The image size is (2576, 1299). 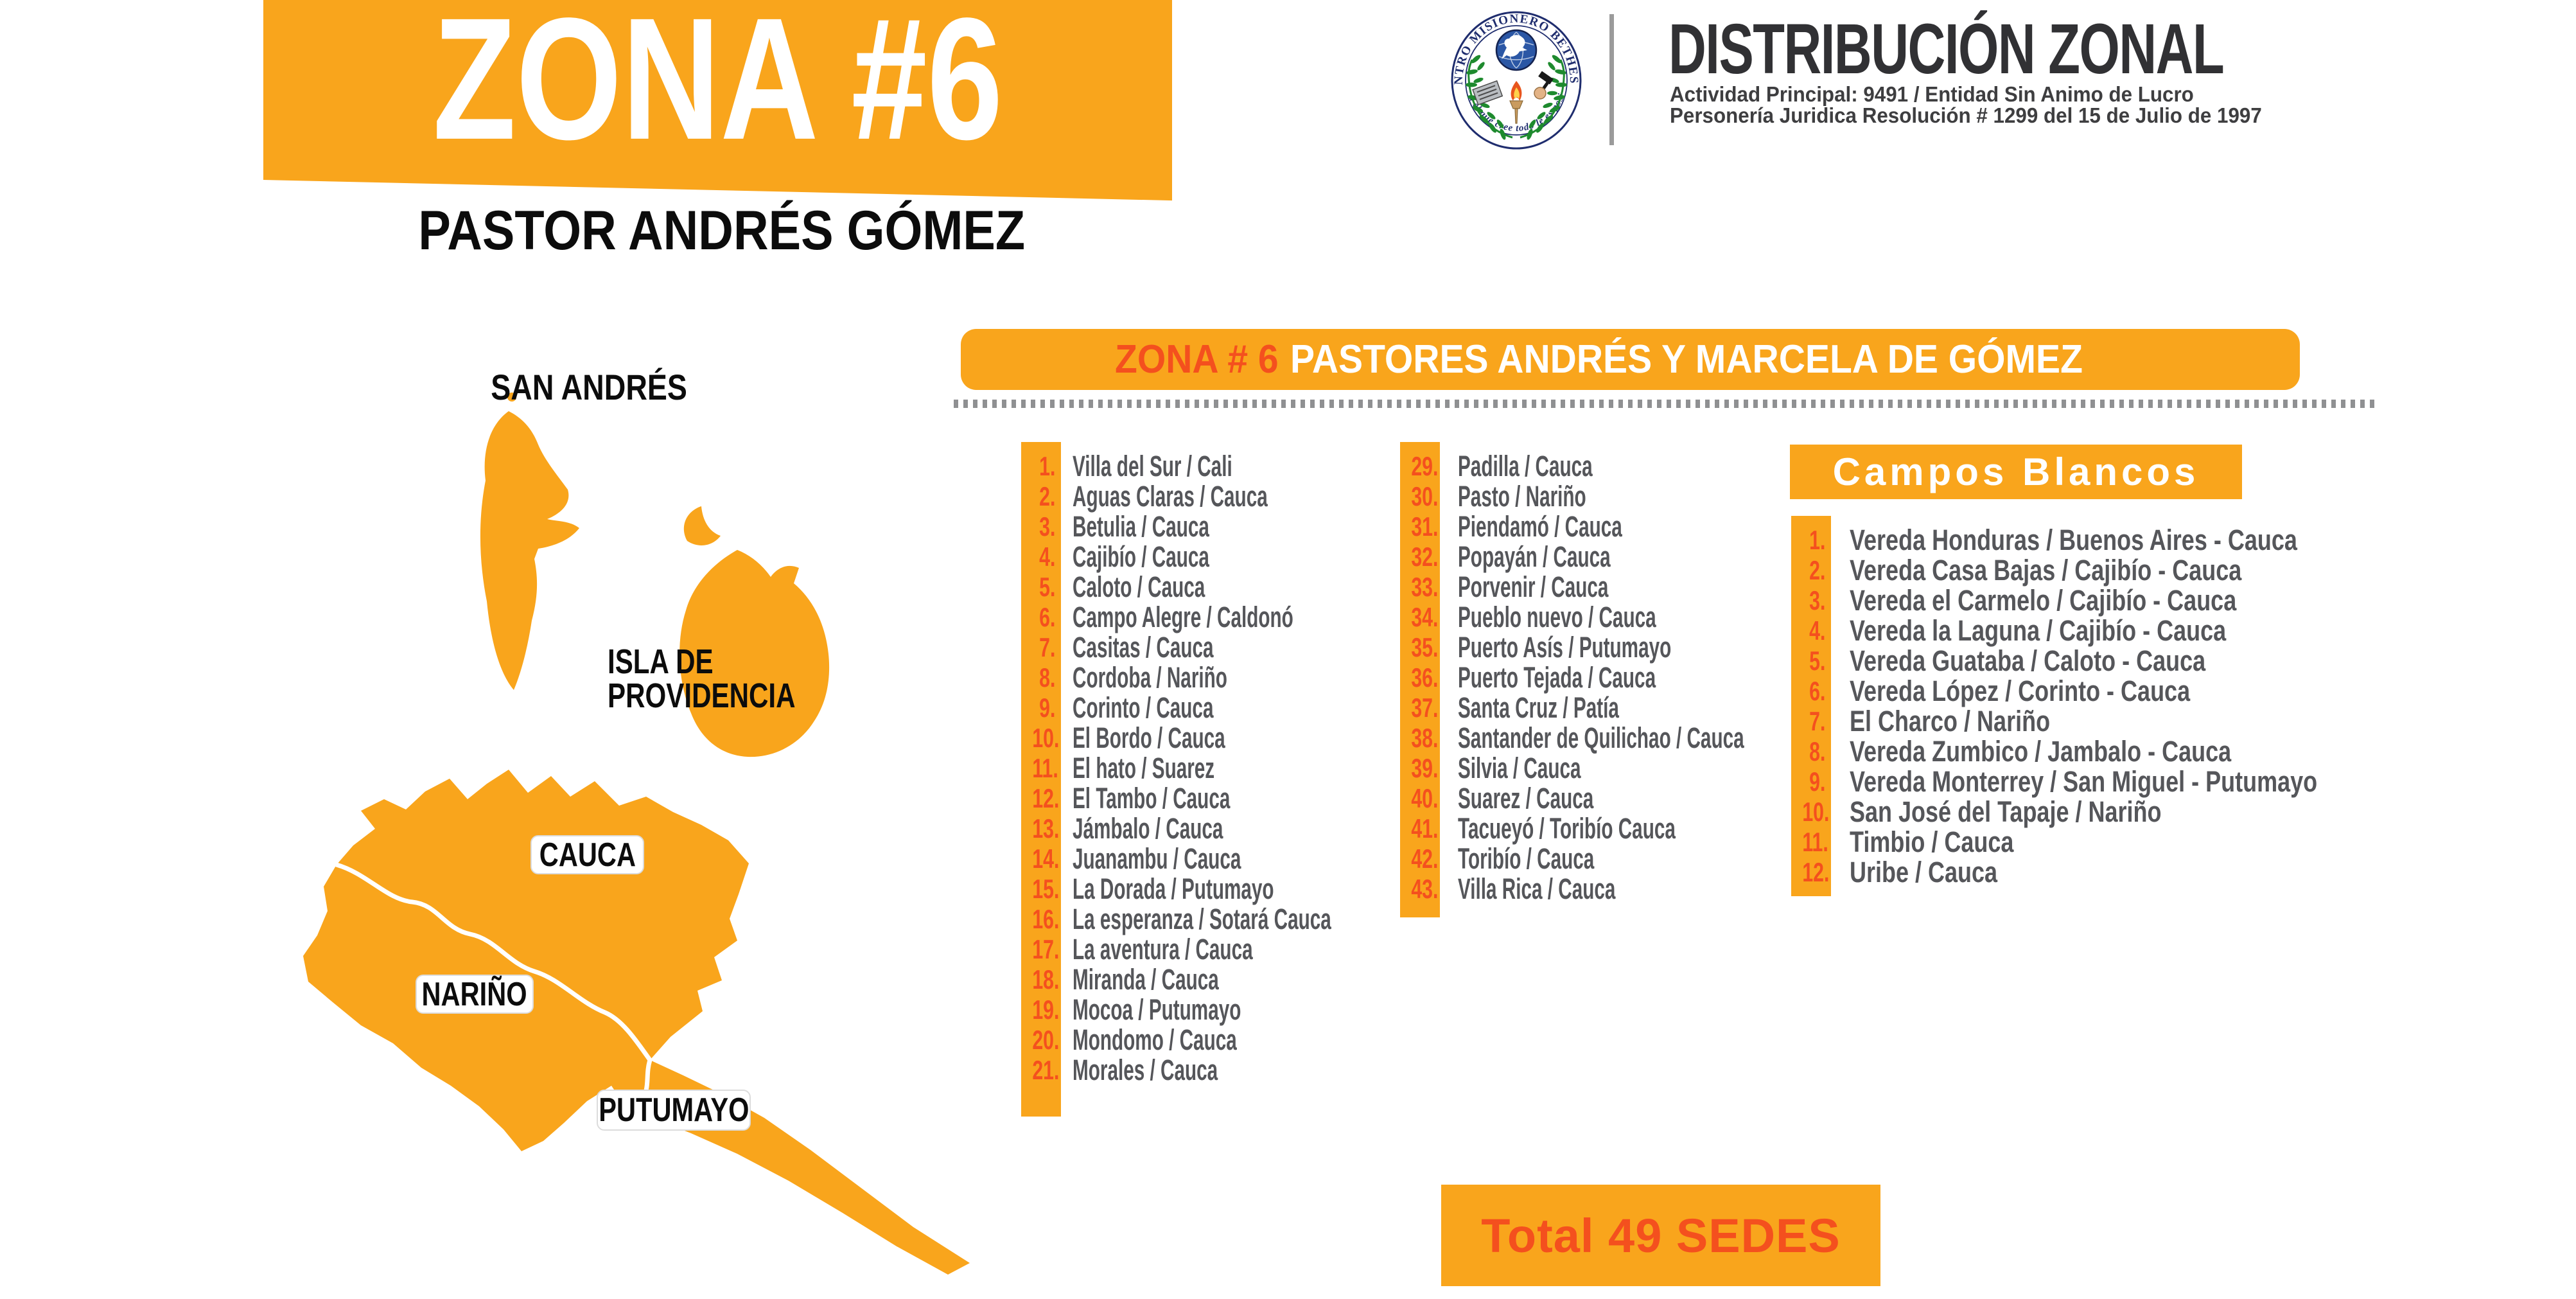 I want to click on header-divider, so click(x=1611, y=79).